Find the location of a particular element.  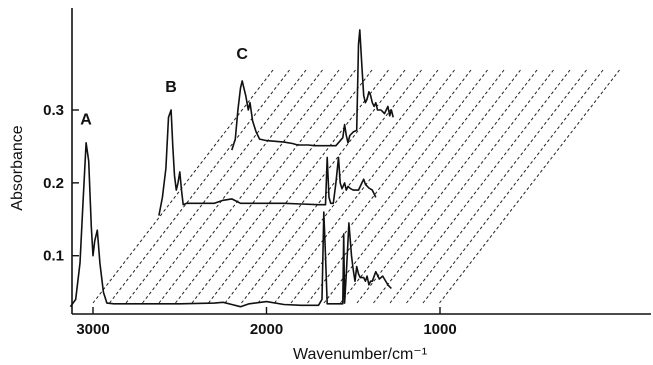

spectrum-trace-b is located at coordinates (267, 162).